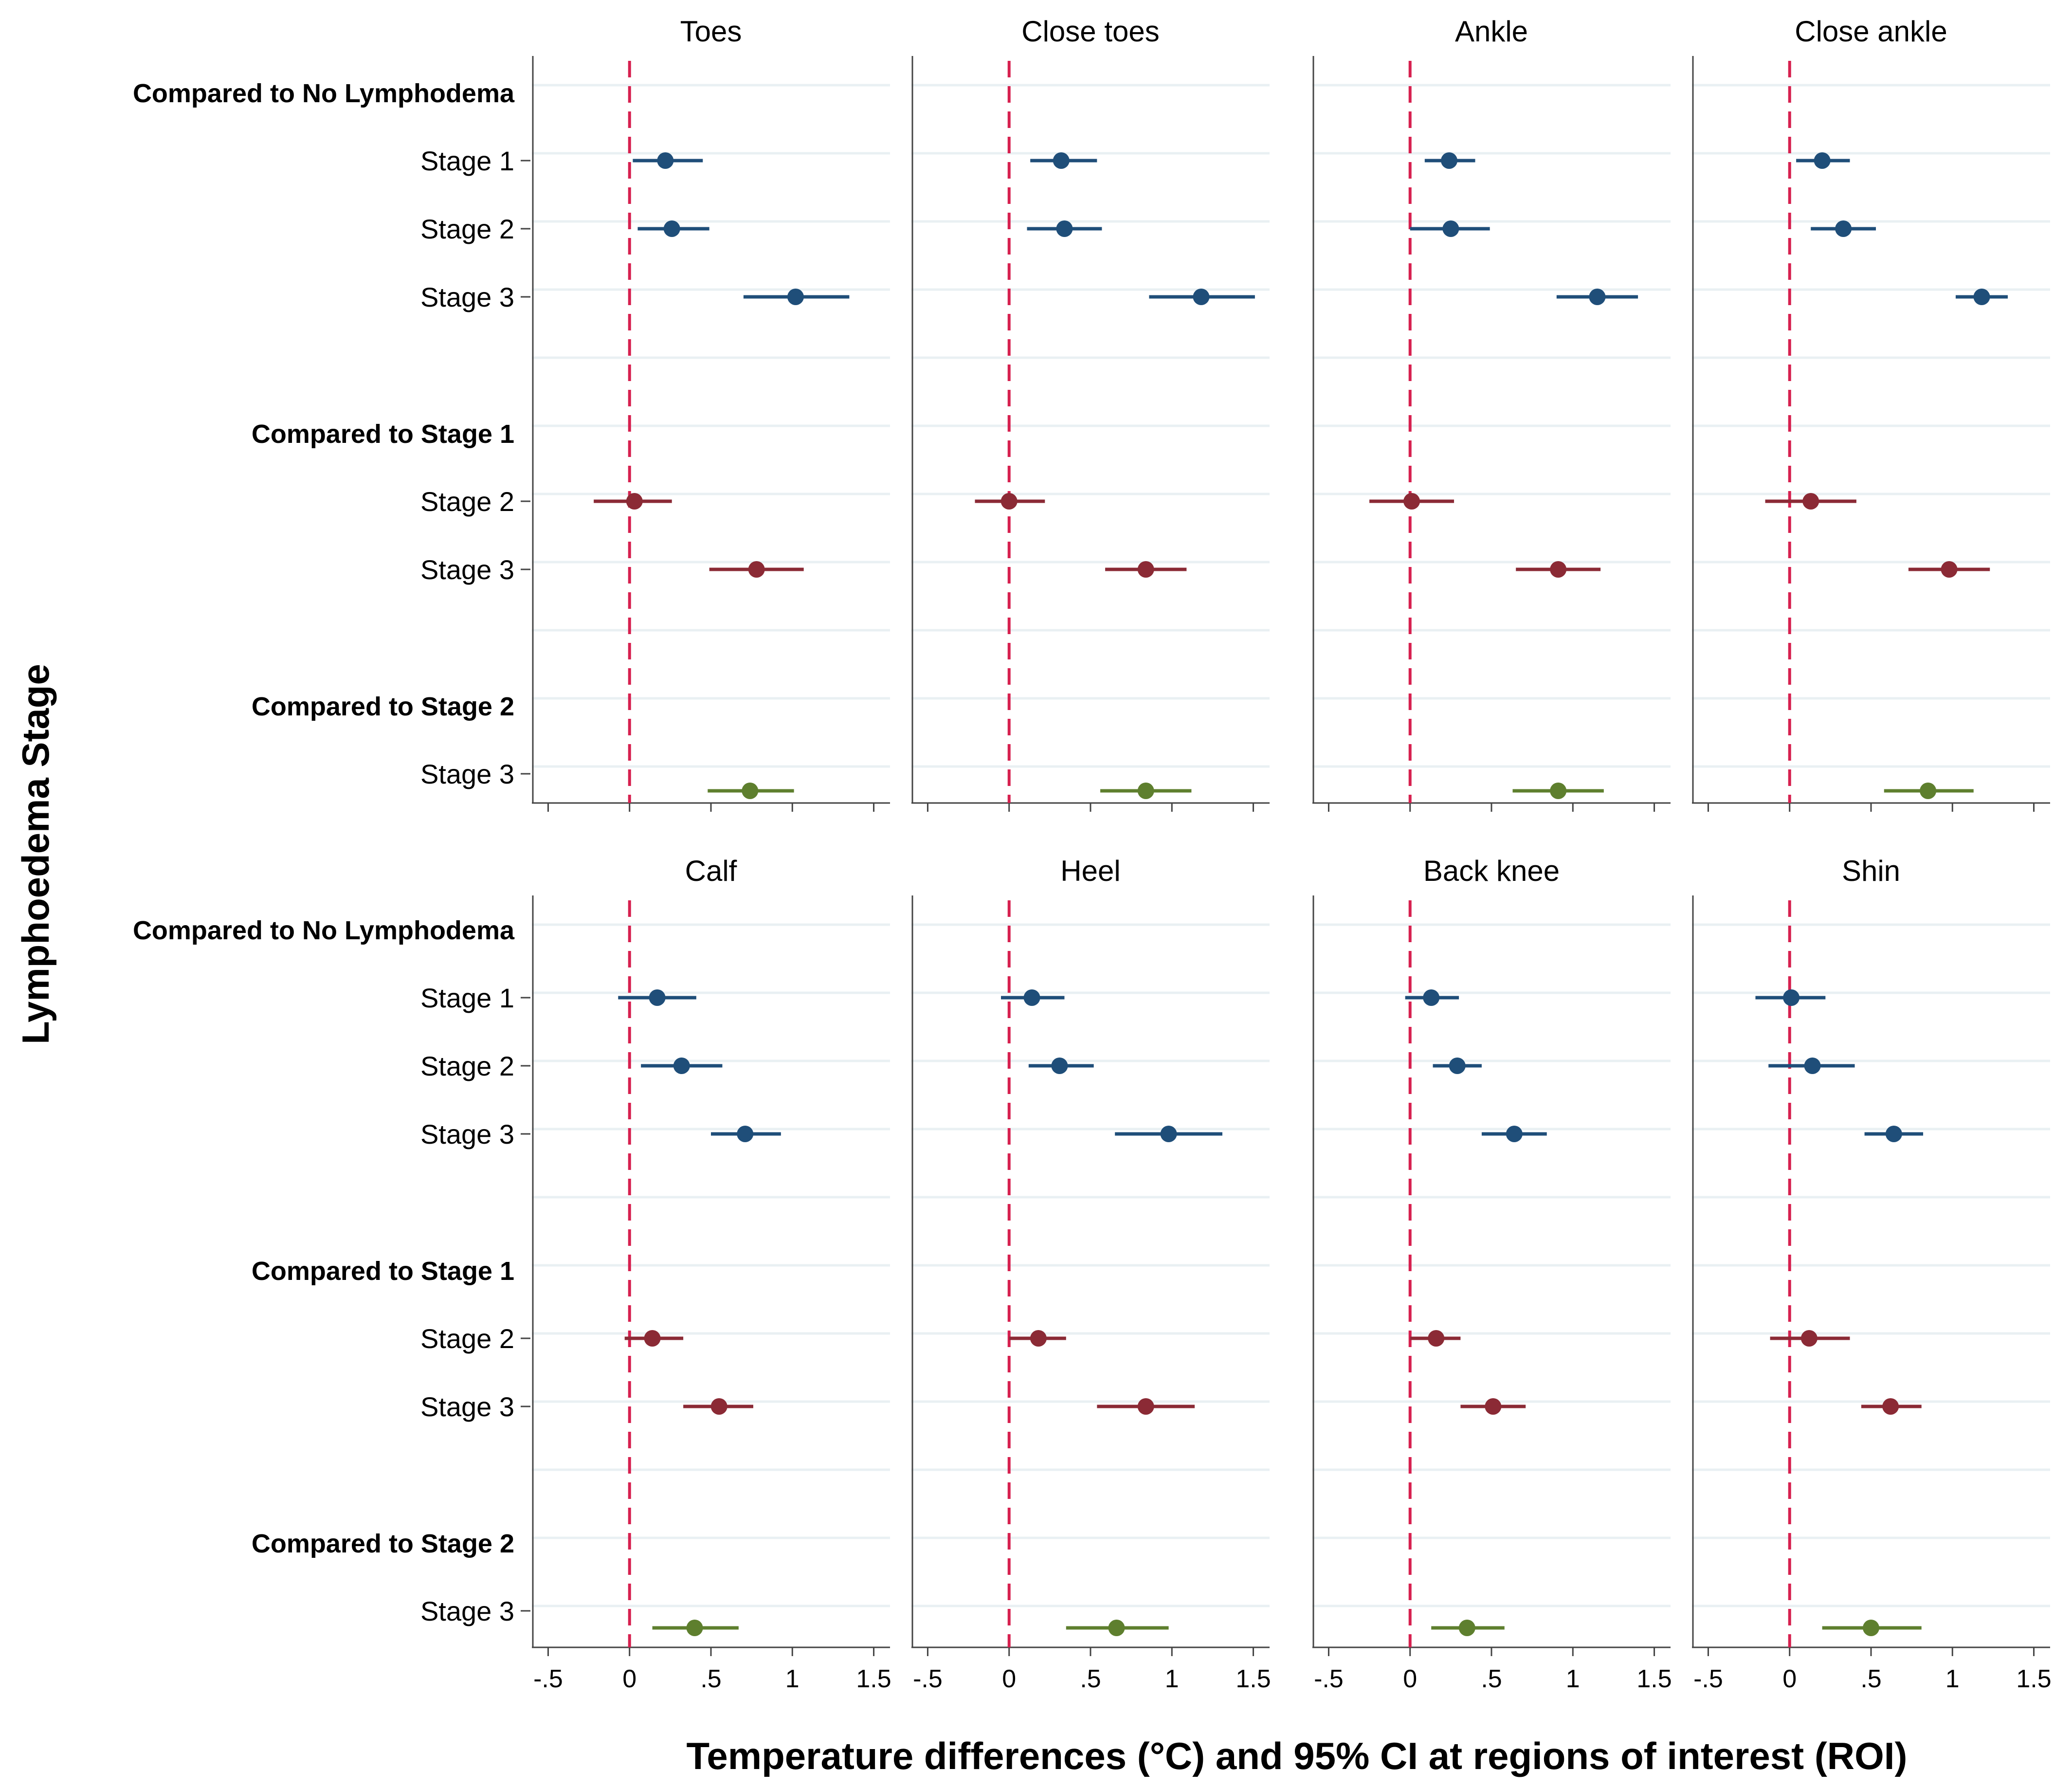 The image size is (2072, 1788). I want to click on y-axis-title: Lymphoedema Stage, so click(35, 854).